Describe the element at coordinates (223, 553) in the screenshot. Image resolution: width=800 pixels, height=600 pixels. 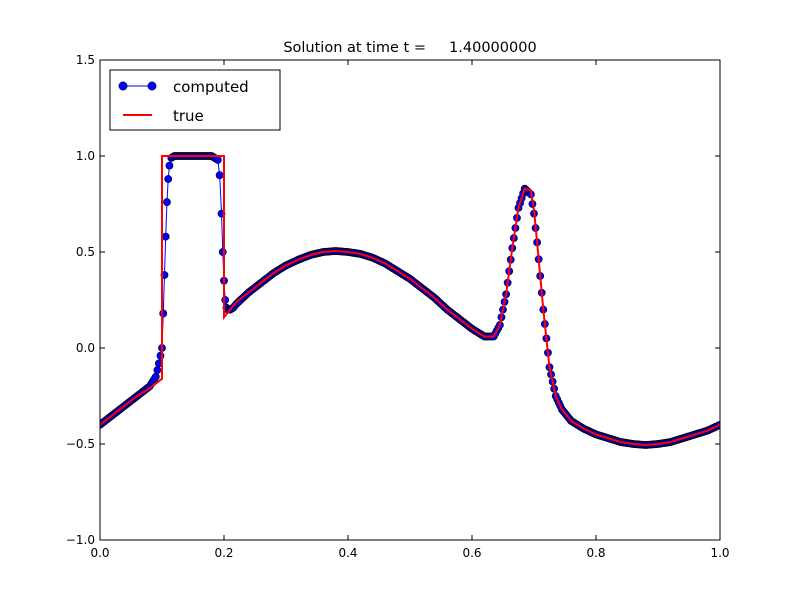
I see `x-tick-label: 0.2` at that location.